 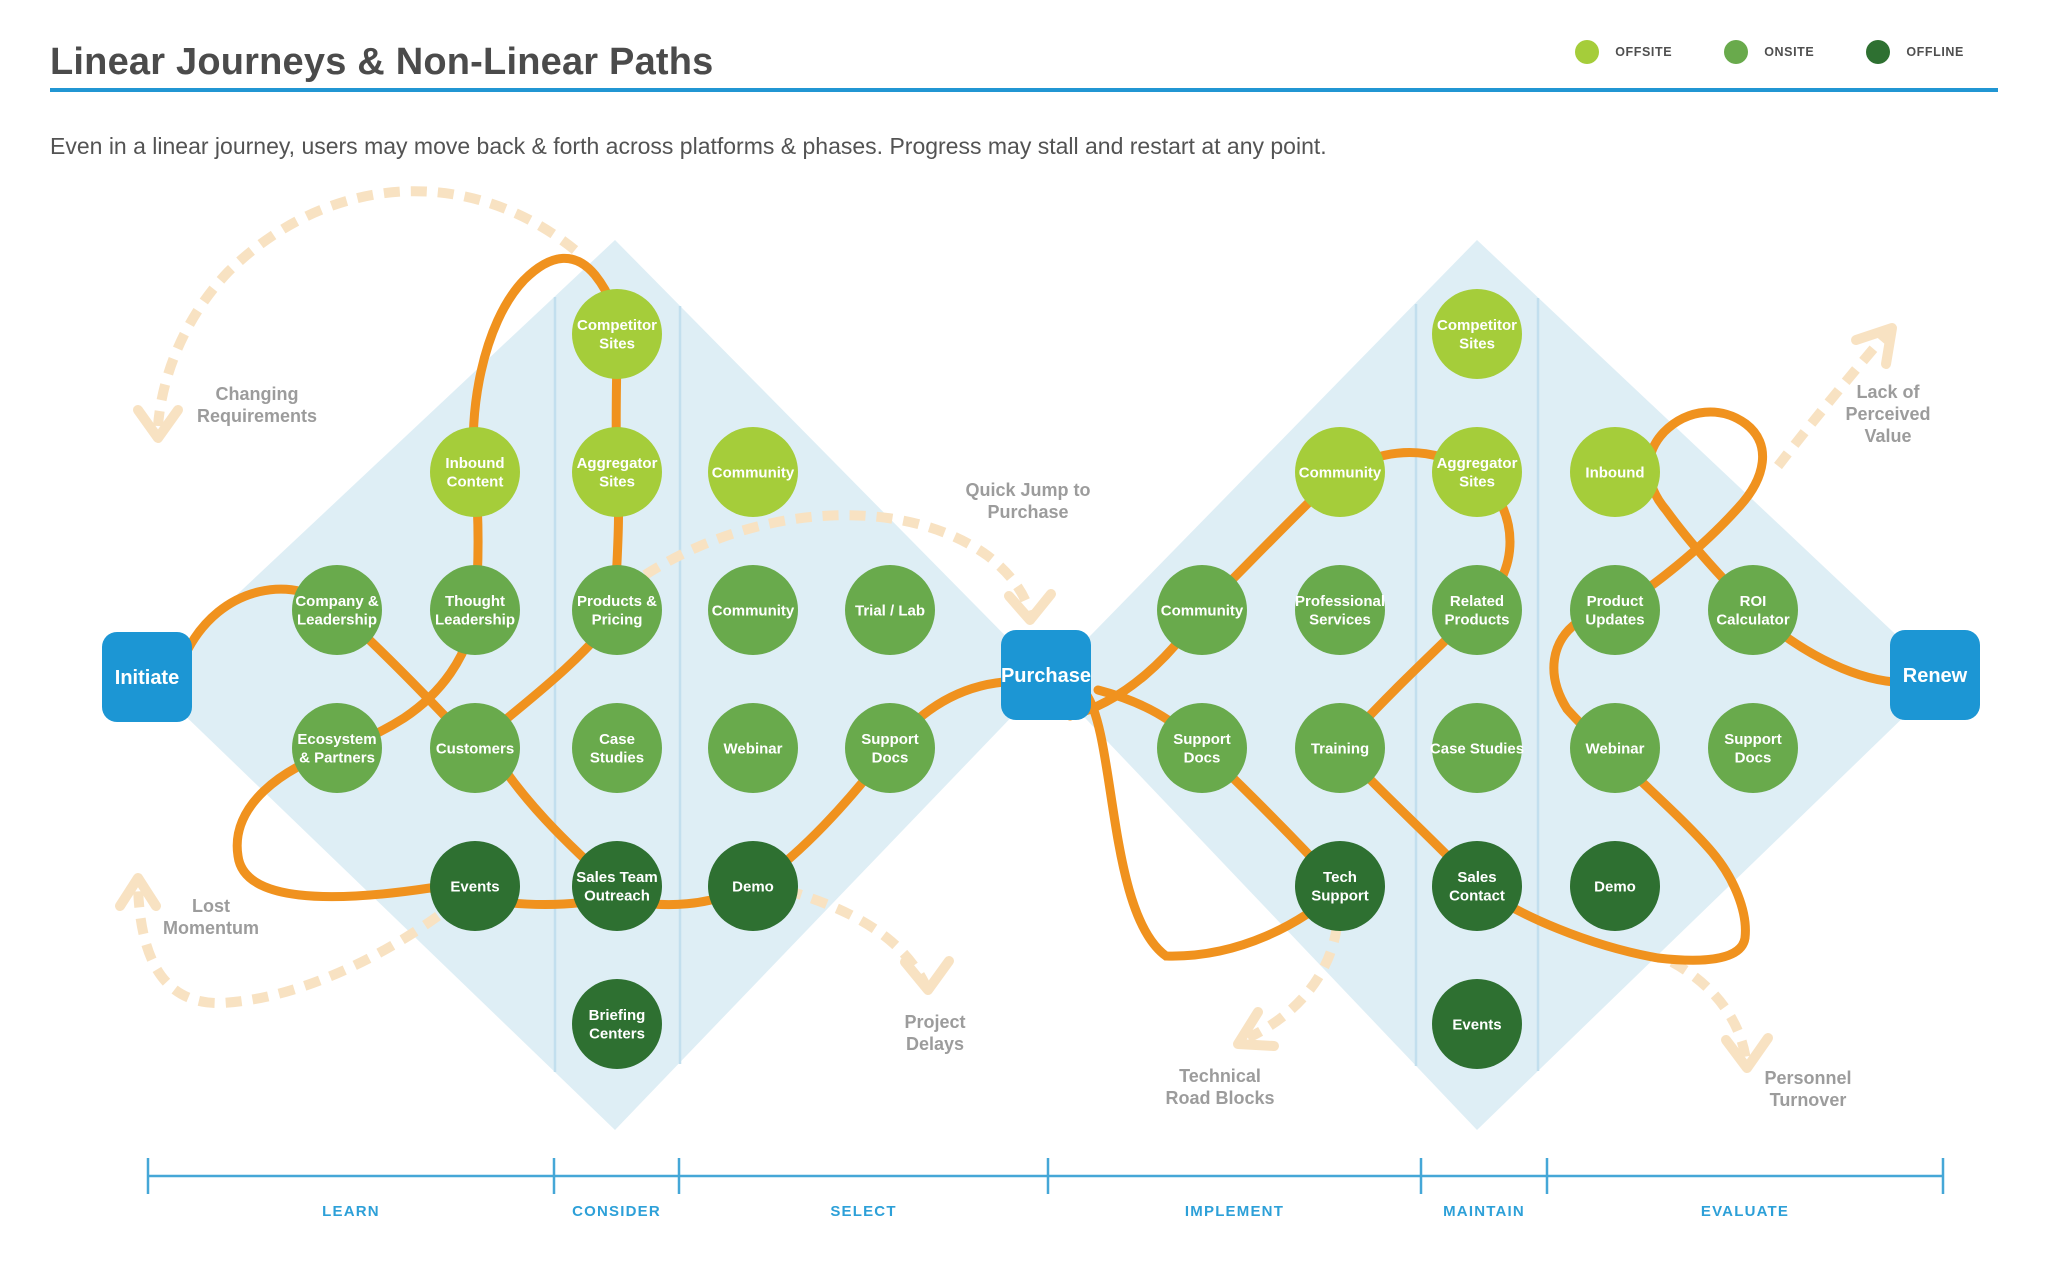 I want to click on annotation-personnel-turnover: Personnel Turnover, so click(x=1807, y=1089).